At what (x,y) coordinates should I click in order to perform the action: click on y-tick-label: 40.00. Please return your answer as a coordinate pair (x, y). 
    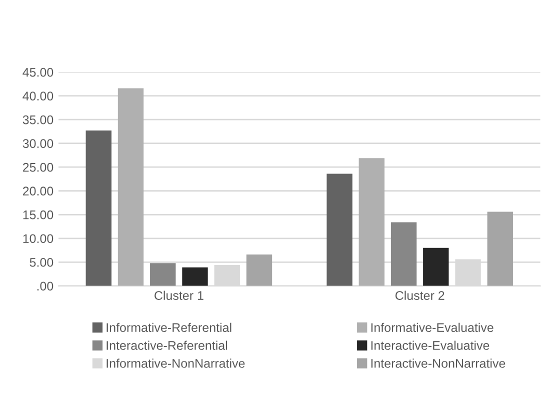
    Looking at the image, I should click on (38, 96).